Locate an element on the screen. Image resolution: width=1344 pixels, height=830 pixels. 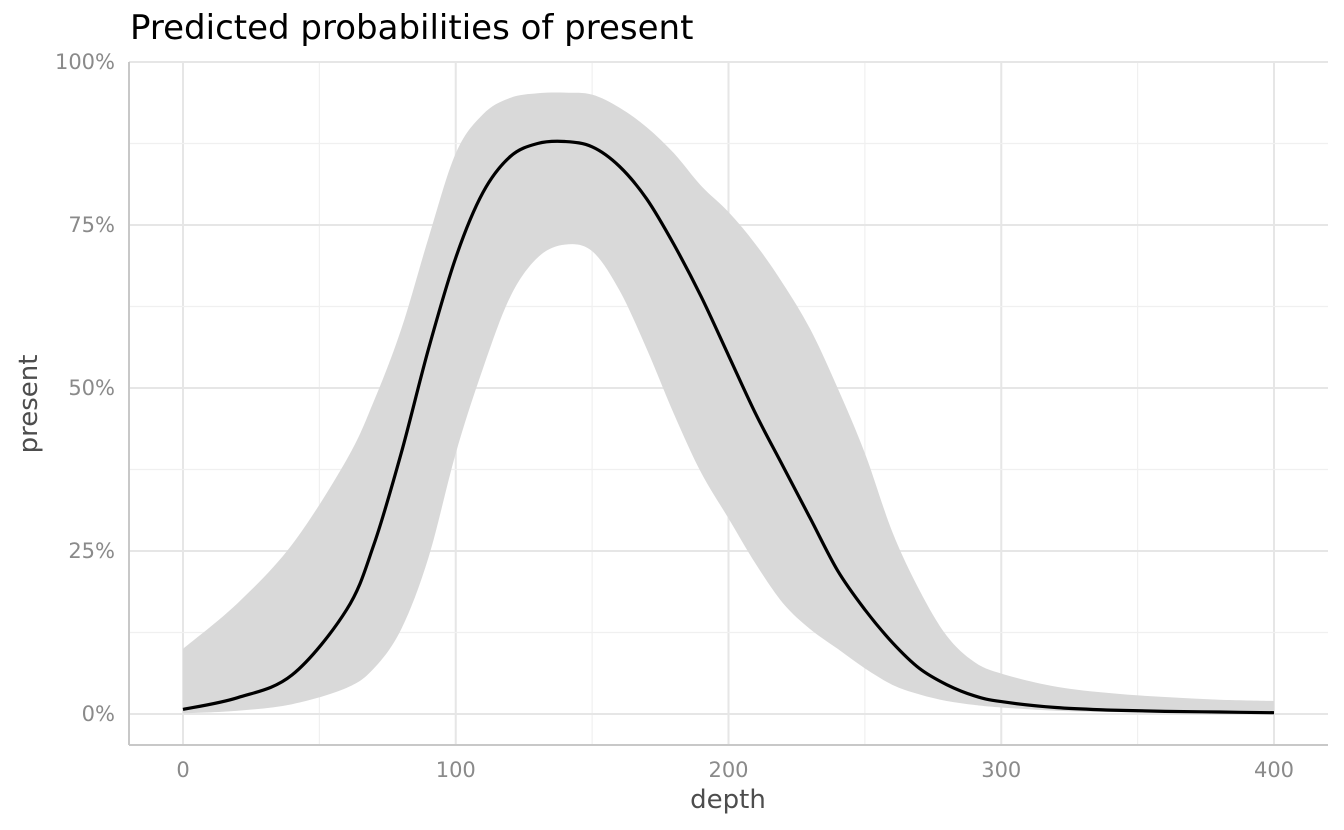
x-tick-label: 400 is located at coordinates (1274, 770).